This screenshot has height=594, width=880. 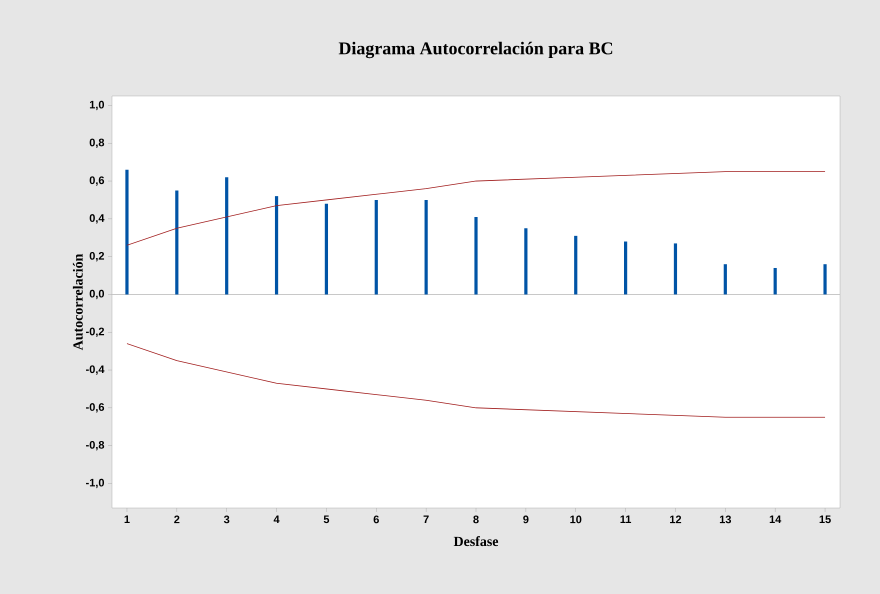 What do you see at coordinates (576, 520) in the screenshot?
I see `x-tick-label: 10` at bounding box center [576, 520].